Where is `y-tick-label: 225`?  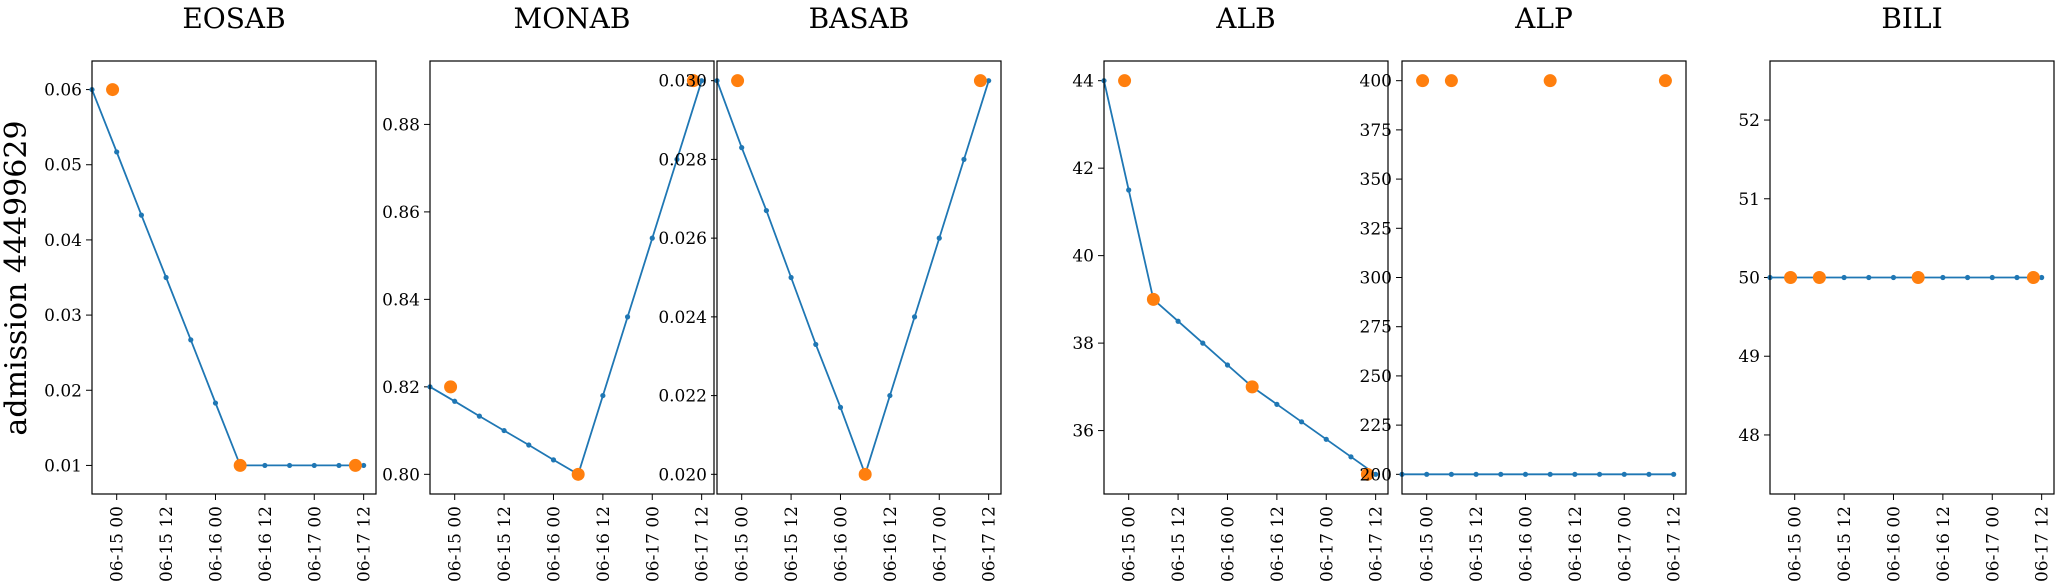 y-tick-label: 225 is located at coordinates (1376, 426).